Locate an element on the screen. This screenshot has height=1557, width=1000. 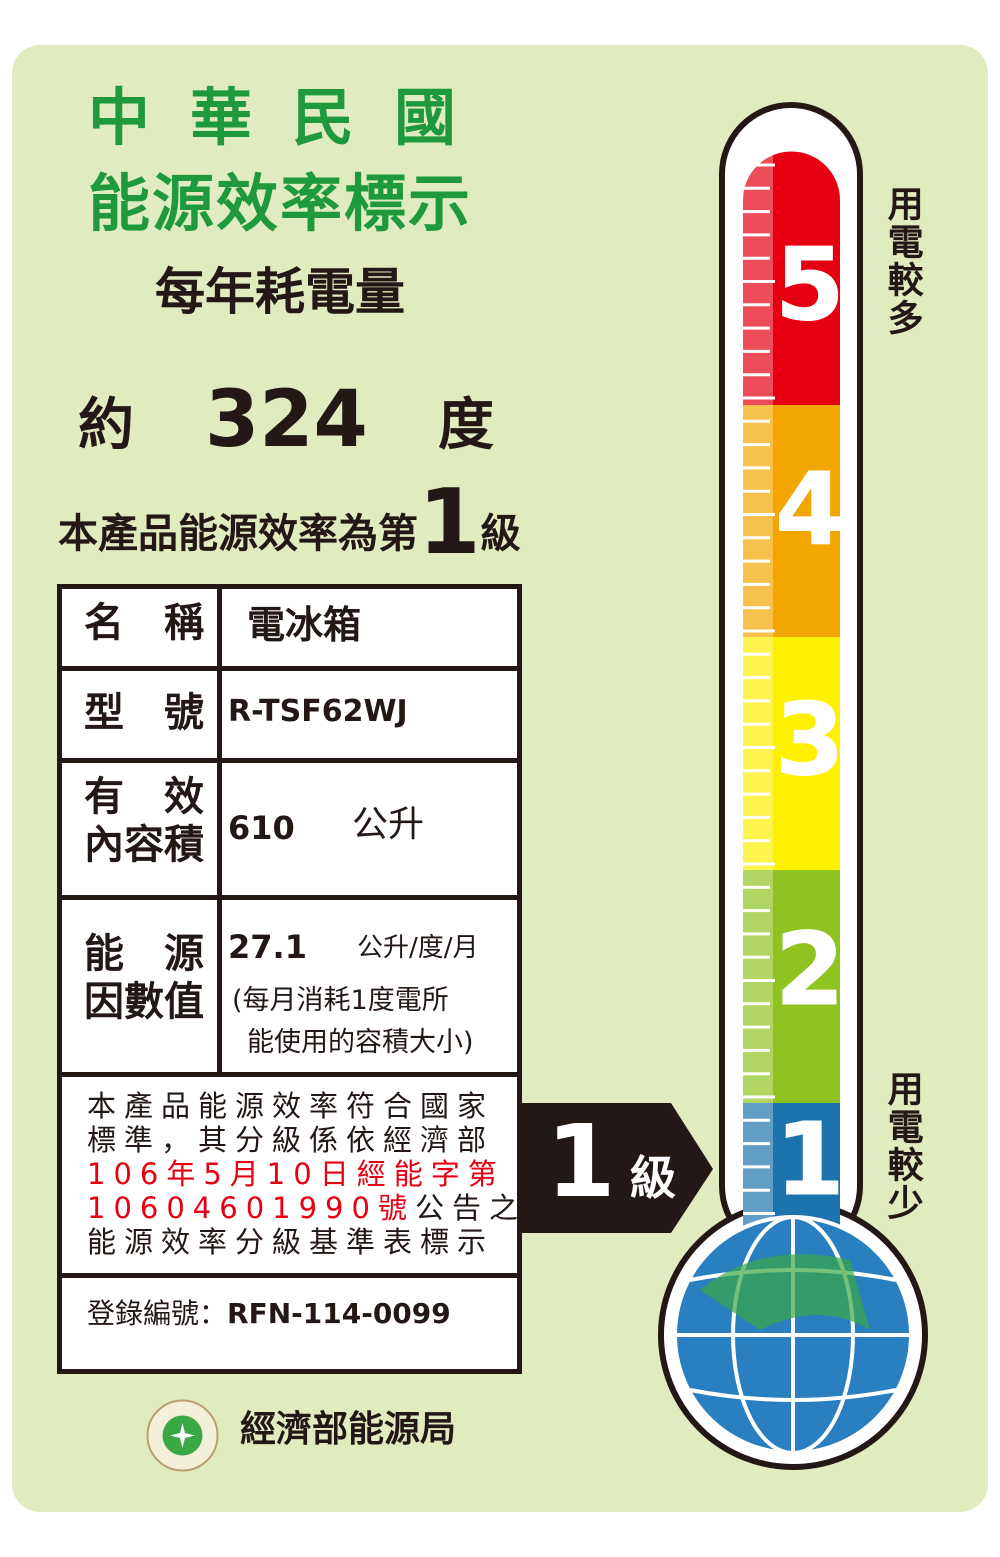
value-volume: 610 is located at coordinates (261, 828).